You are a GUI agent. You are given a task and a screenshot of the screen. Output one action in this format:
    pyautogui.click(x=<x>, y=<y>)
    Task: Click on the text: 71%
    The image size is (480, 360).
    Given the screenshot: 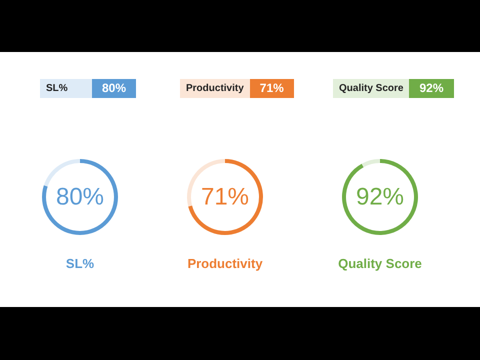 What is the action you would take?
    pyautogui.click(x=272, y=88)
    